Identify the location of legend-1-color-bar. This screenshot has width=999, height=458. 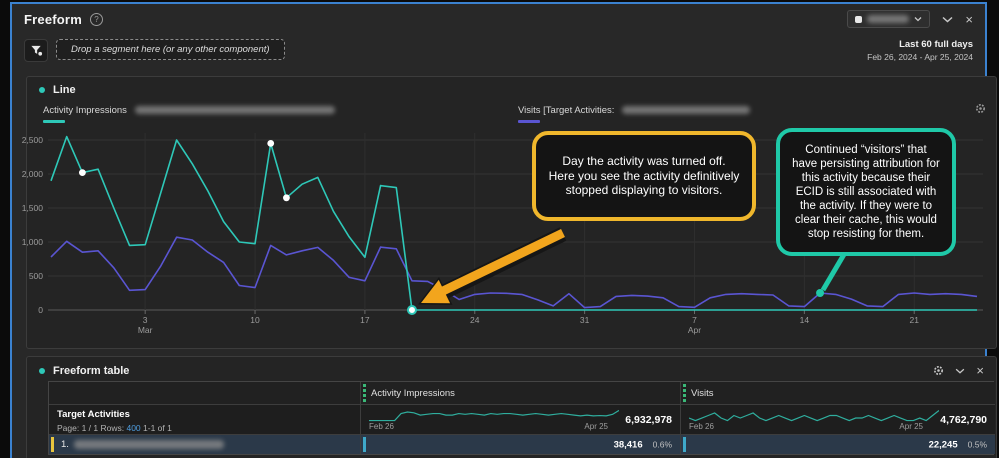
(529, 121).